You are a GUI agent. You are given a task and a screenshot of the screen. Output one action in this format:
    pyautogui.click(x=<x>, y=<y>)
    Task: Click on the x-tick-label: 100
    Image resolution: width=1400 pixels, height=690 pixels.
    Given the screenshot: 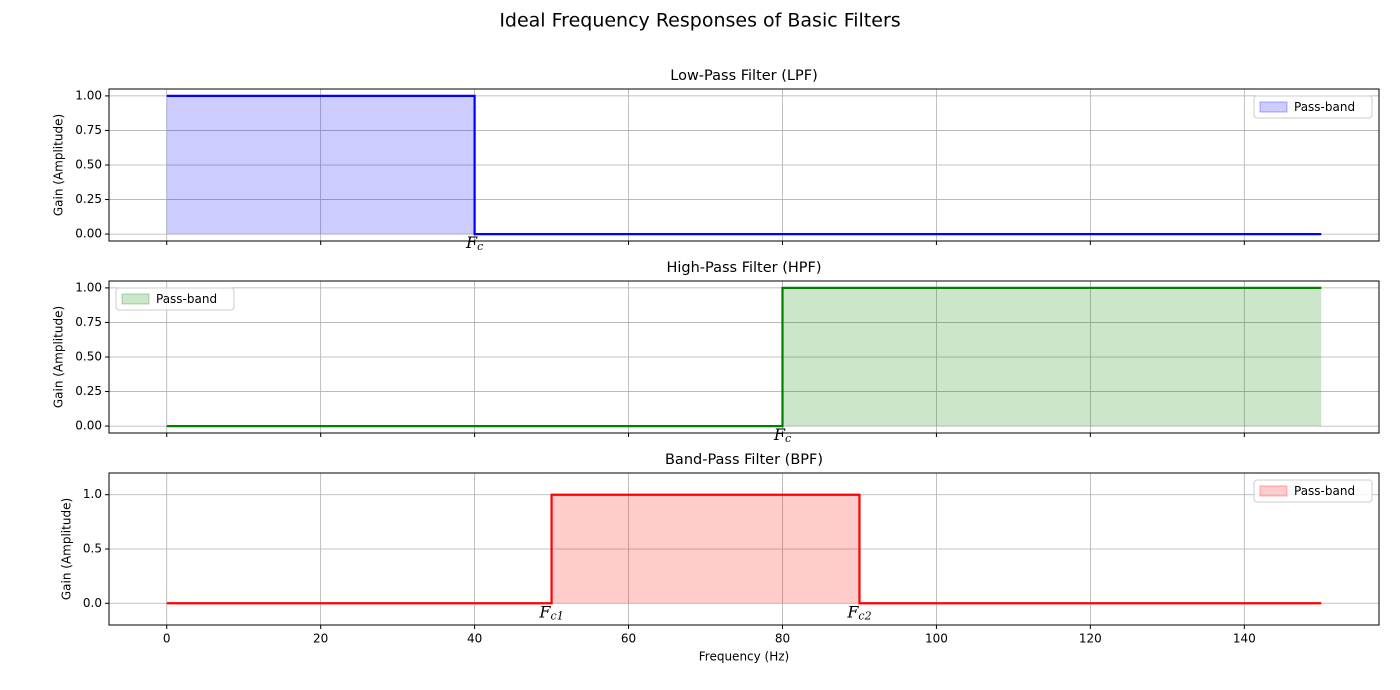 What is the action you would take?
    pyautogui.click(x=936, y=639)
    